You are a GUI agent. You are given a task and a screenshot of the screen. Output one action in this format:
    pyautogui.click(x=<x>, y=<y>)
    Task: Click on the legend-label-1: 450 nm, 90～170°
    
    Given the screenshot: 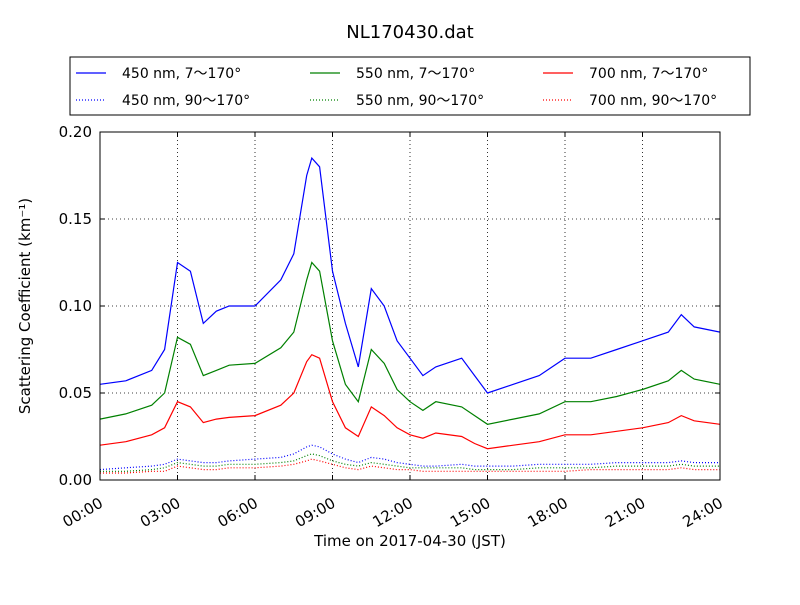 What is the action you would take?
    pyautogui.click(x=186, y=101)
    